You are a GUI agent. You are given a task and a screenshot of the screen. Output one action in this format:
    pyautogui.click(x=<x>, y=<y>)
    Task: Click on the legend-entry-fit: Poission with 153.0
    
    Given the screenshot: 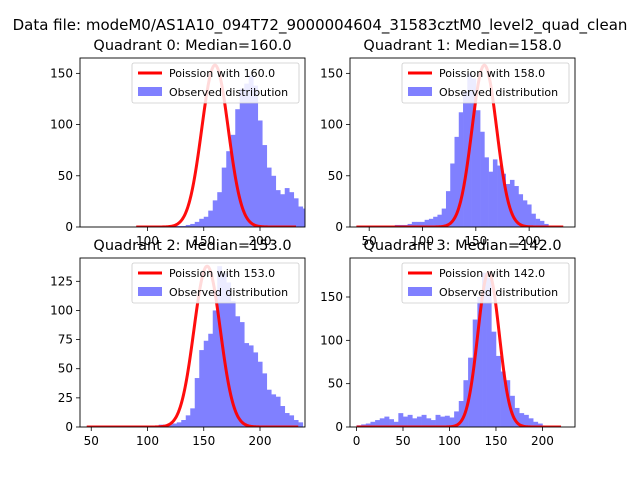 What is the action you would take?
    pyautogui.click(x=222, y=273)
    